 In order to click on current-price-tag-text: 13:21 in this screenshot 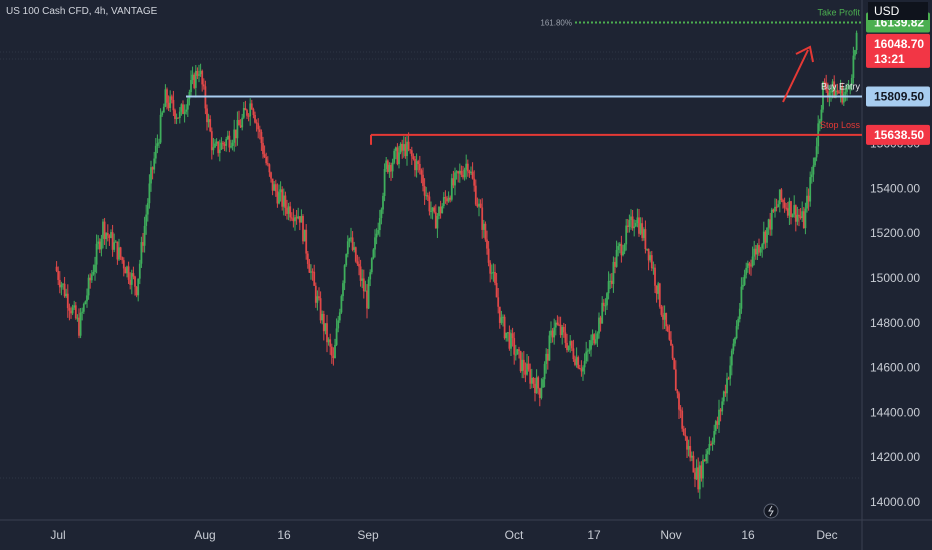, I will do `click(889, 59)`.